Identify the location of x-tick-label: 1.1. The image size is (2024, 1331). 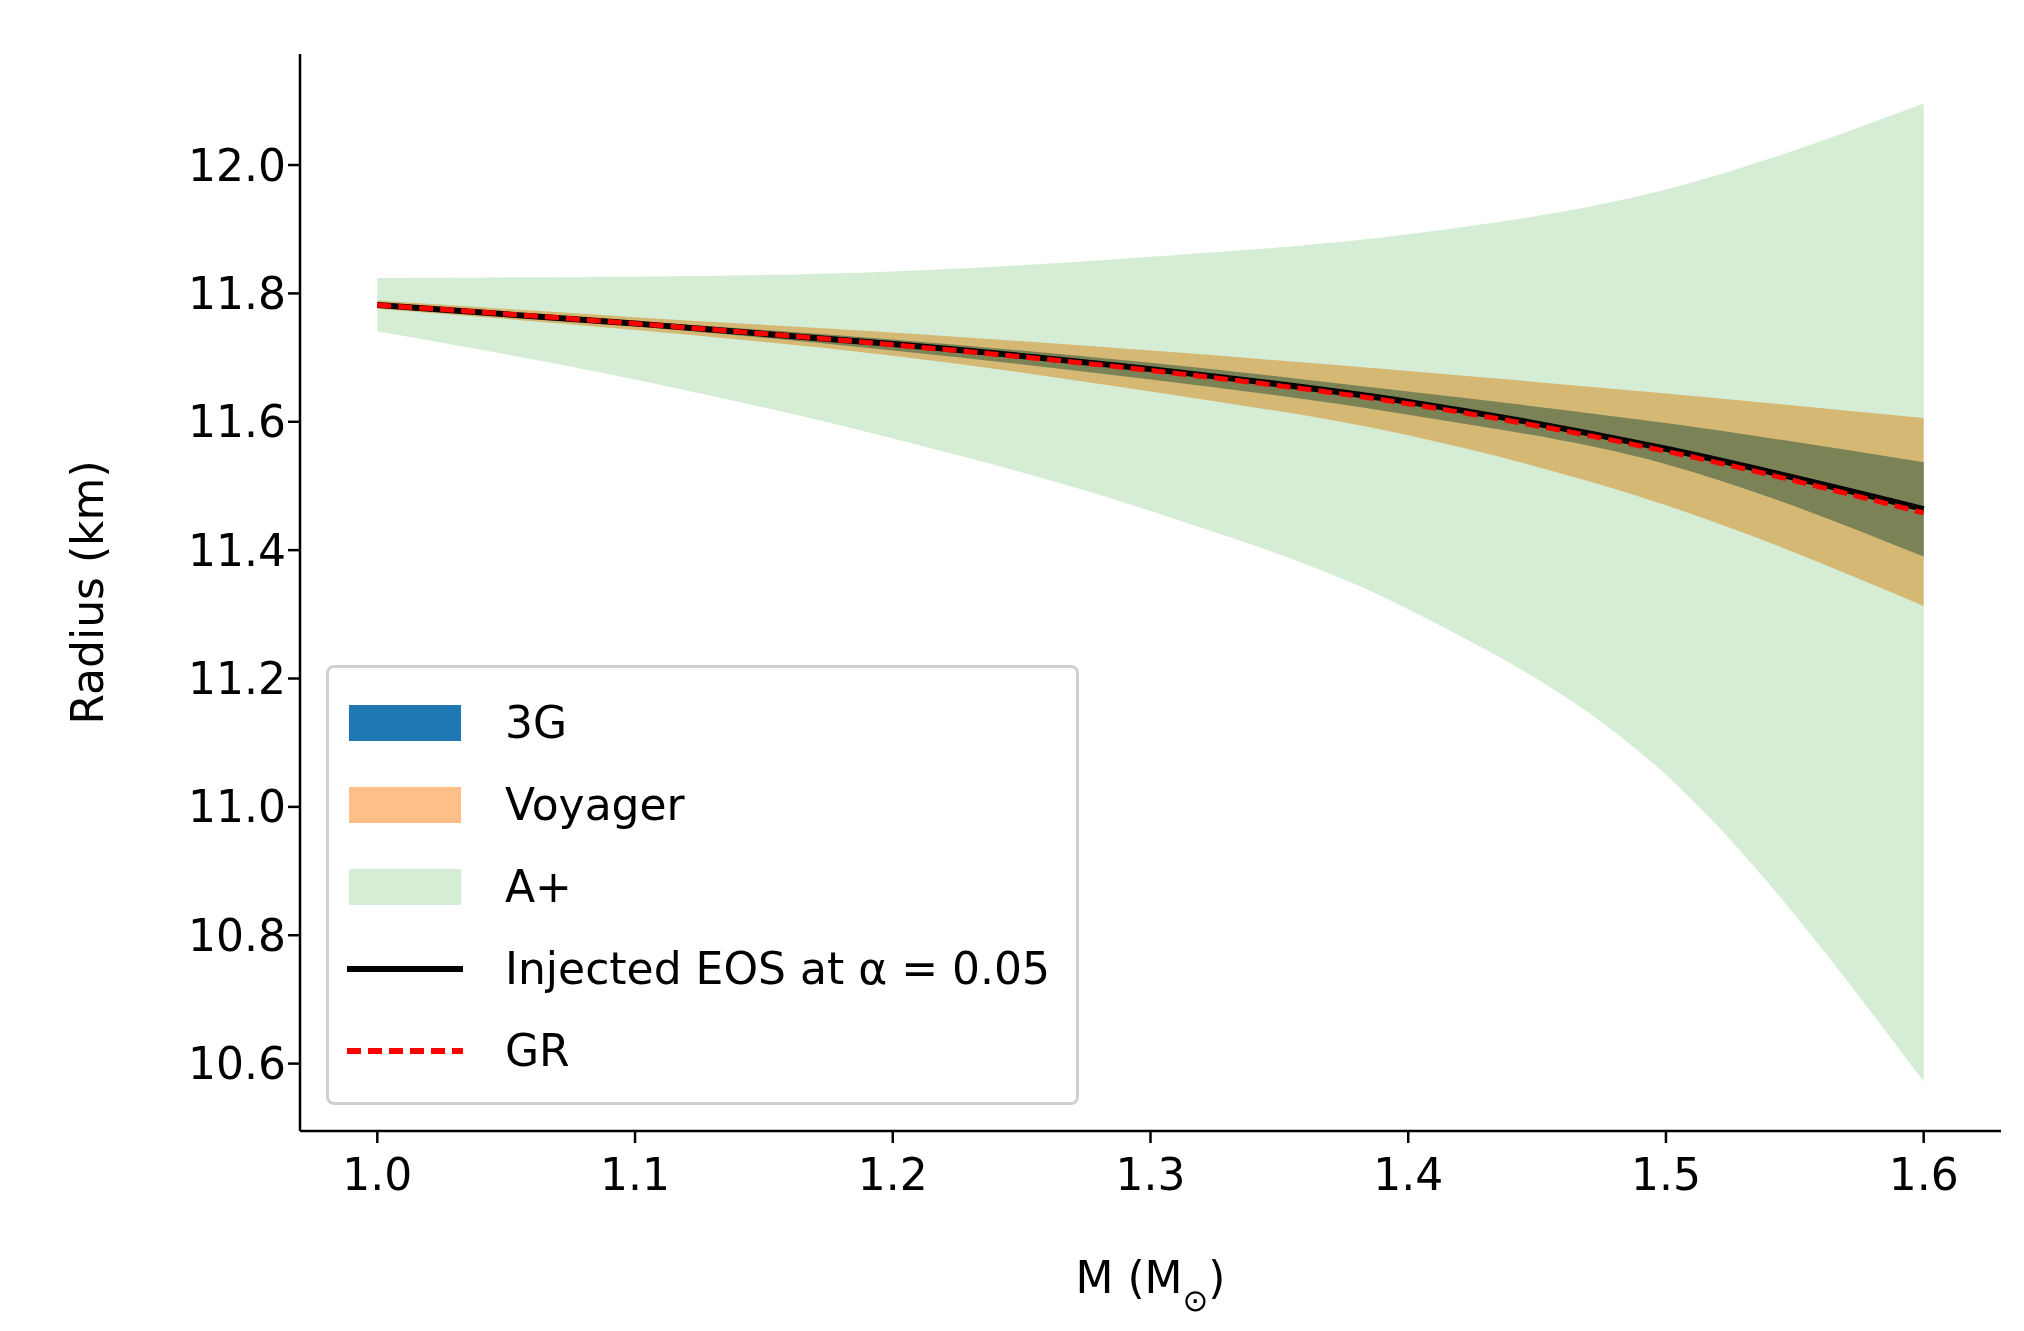
(635, 1175).